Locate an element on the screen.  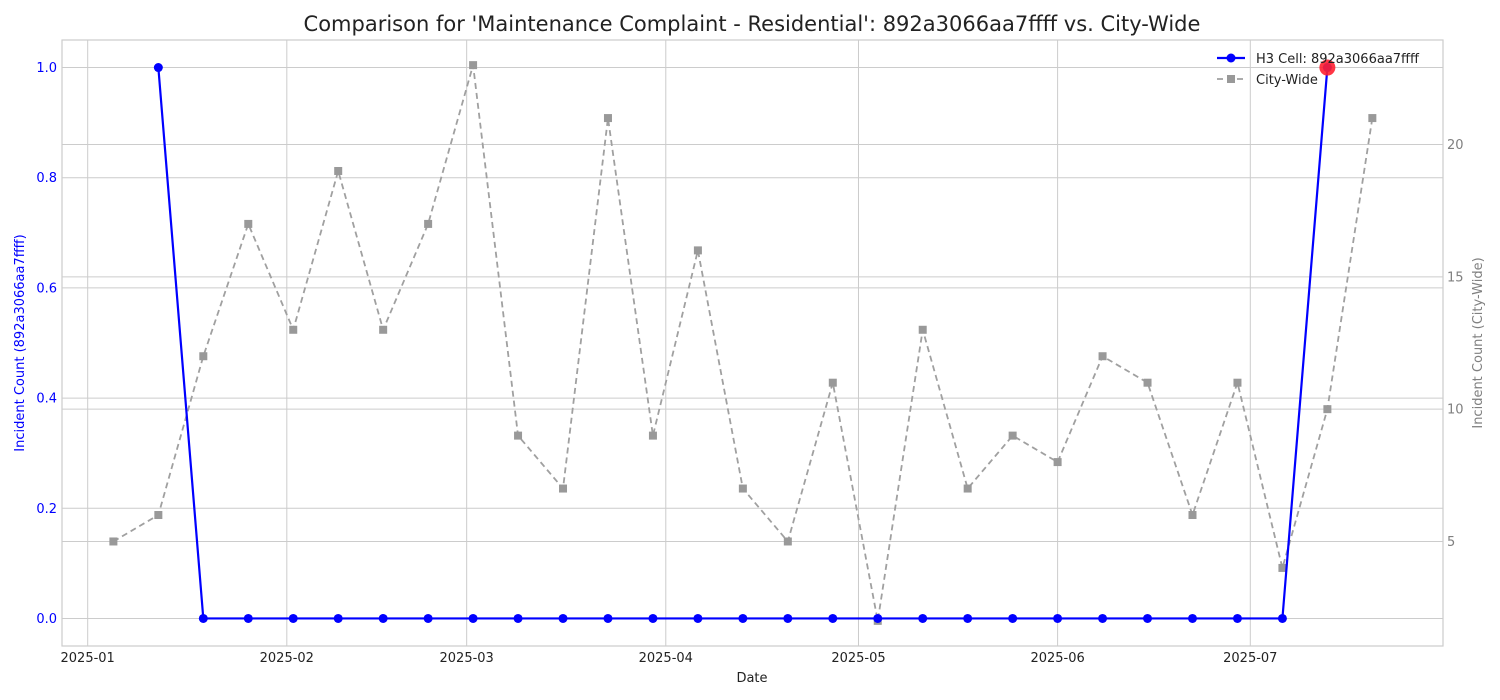
y-right-tick-label: 10 is located at coordinates (1455, 410).